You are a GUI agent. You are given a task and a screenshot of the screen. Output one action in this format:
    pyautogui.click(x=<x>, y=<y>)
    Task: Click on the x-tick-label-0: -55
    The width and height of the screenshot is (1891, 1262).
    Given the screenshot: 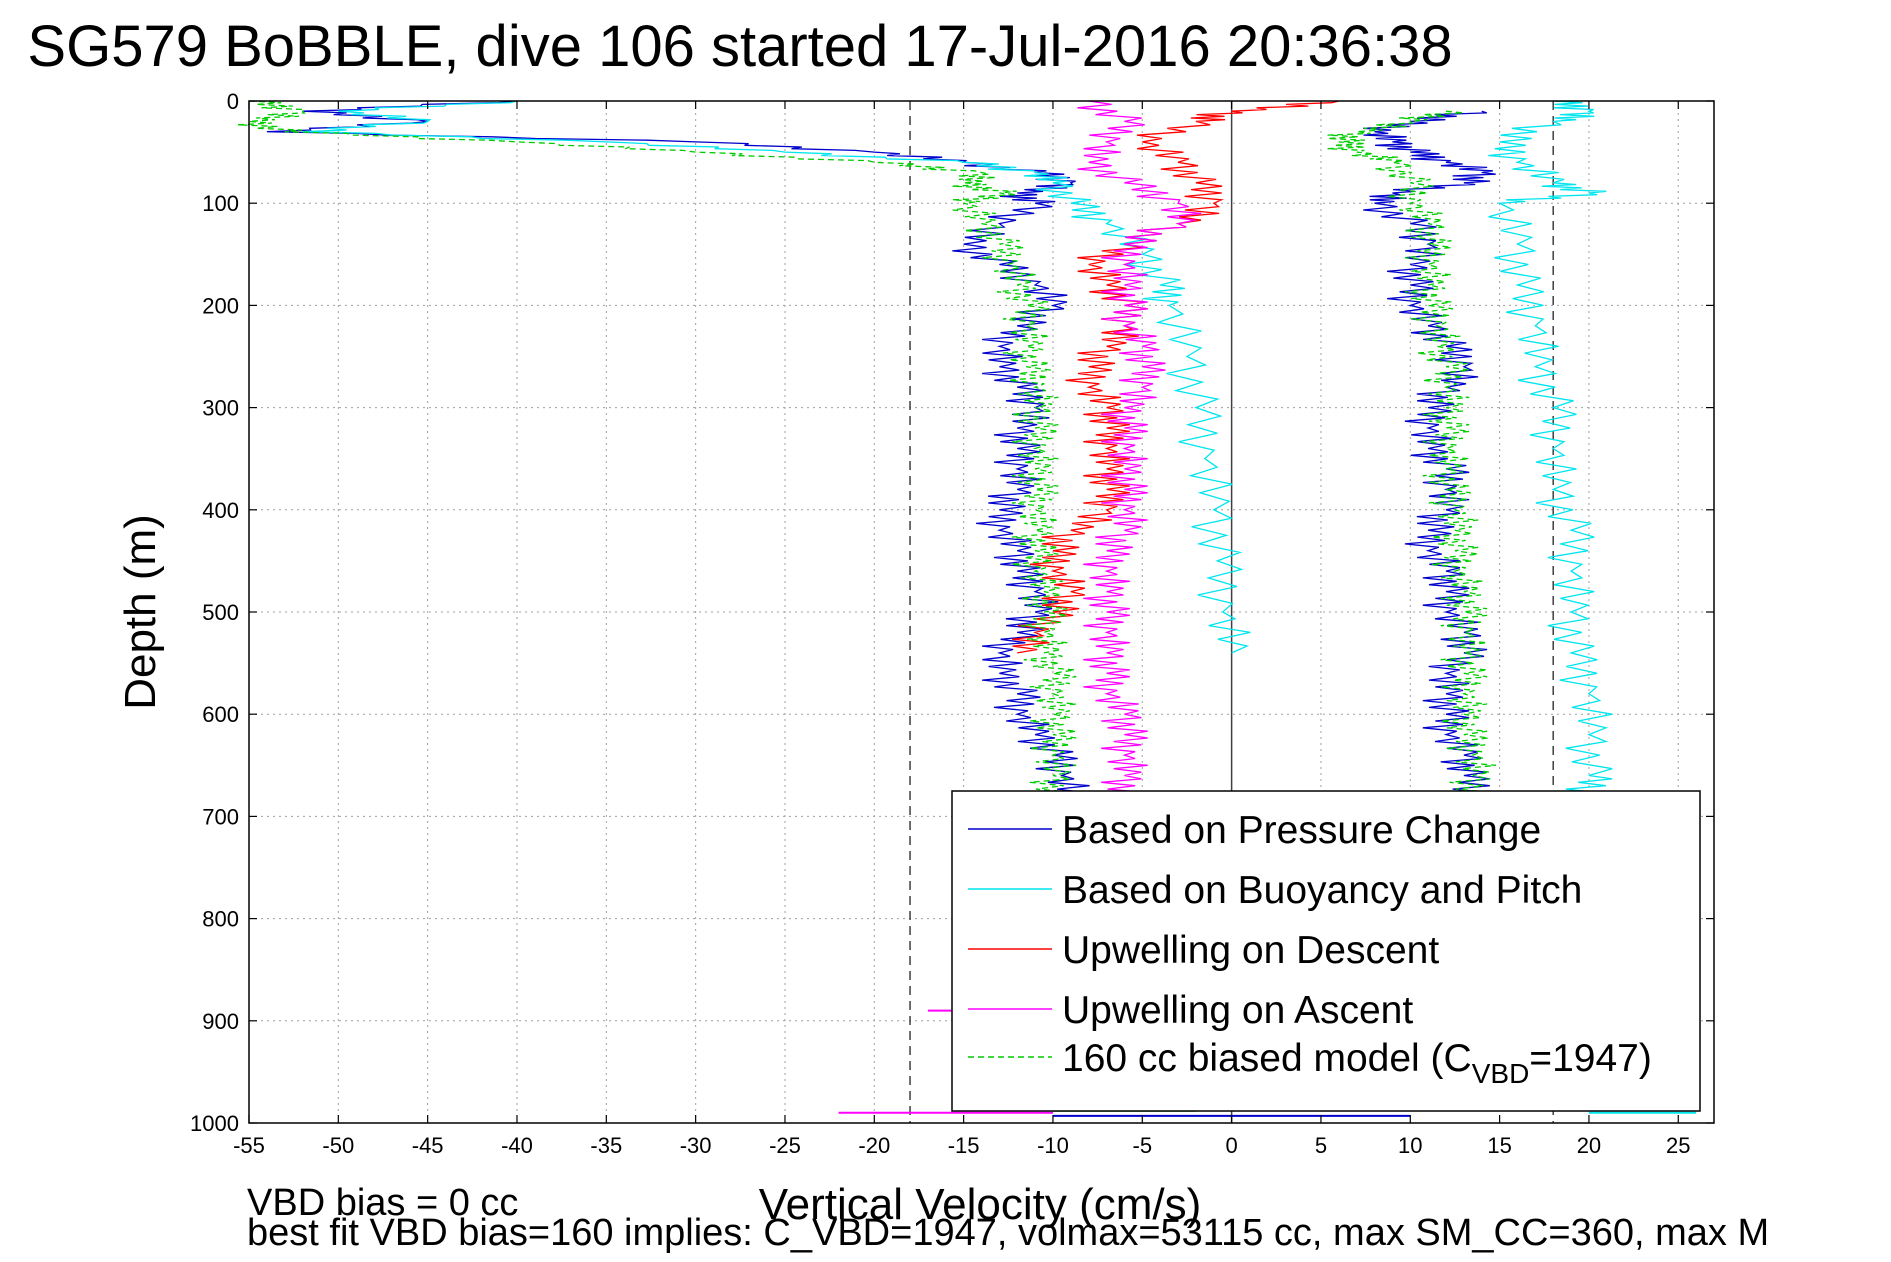 What is the action you would take?
    pyautogui.click(x=249, y=1145)
    